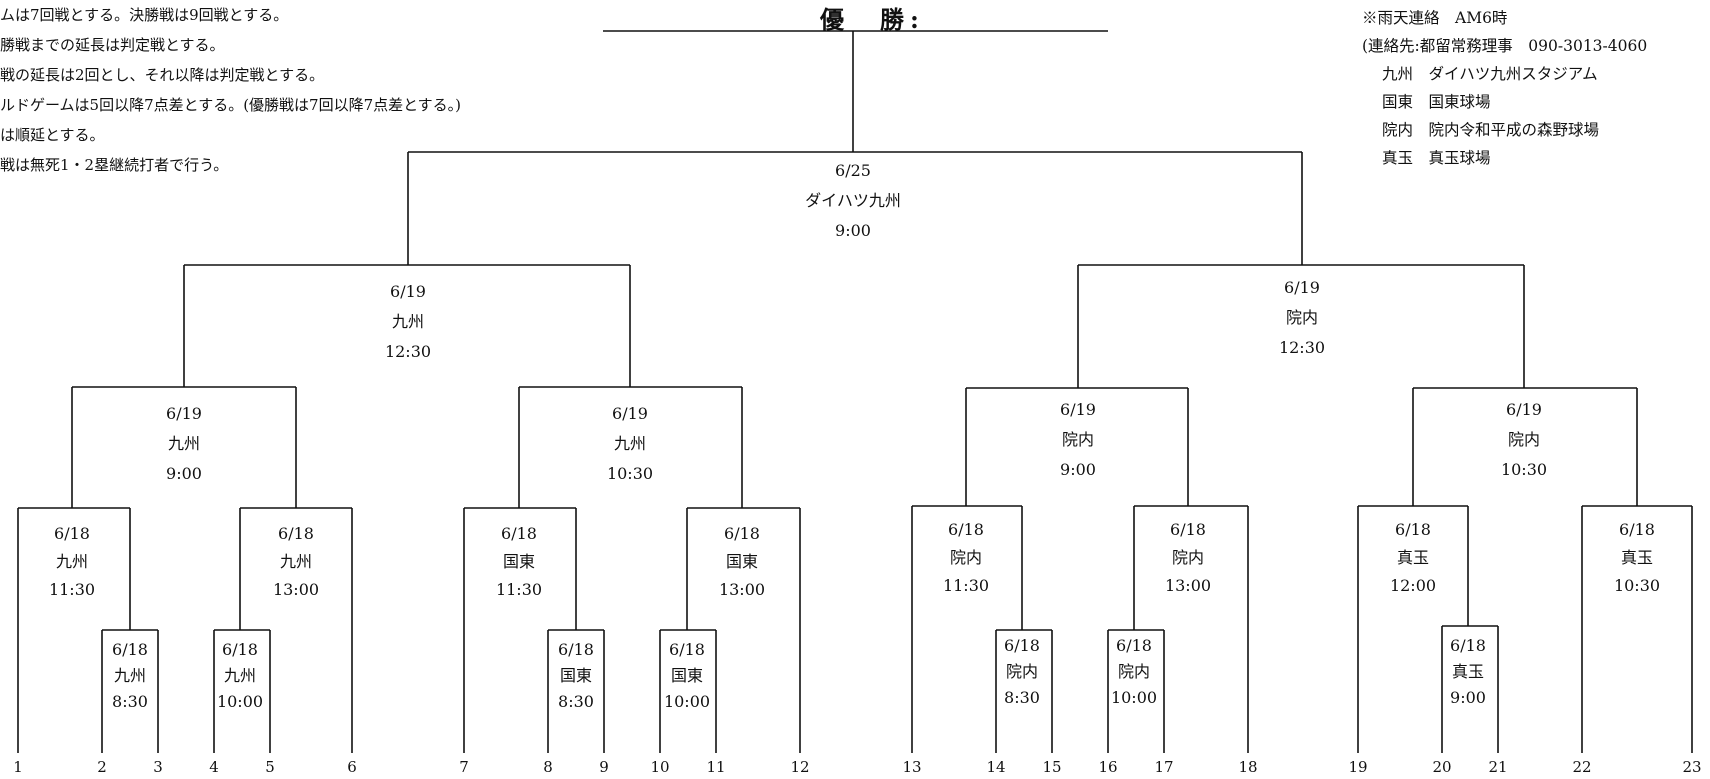 This screenshot has width=1710, height=779. I want to click on venue-line: 九州 ダイハツ九州スタジアム, so click(1490, 74).